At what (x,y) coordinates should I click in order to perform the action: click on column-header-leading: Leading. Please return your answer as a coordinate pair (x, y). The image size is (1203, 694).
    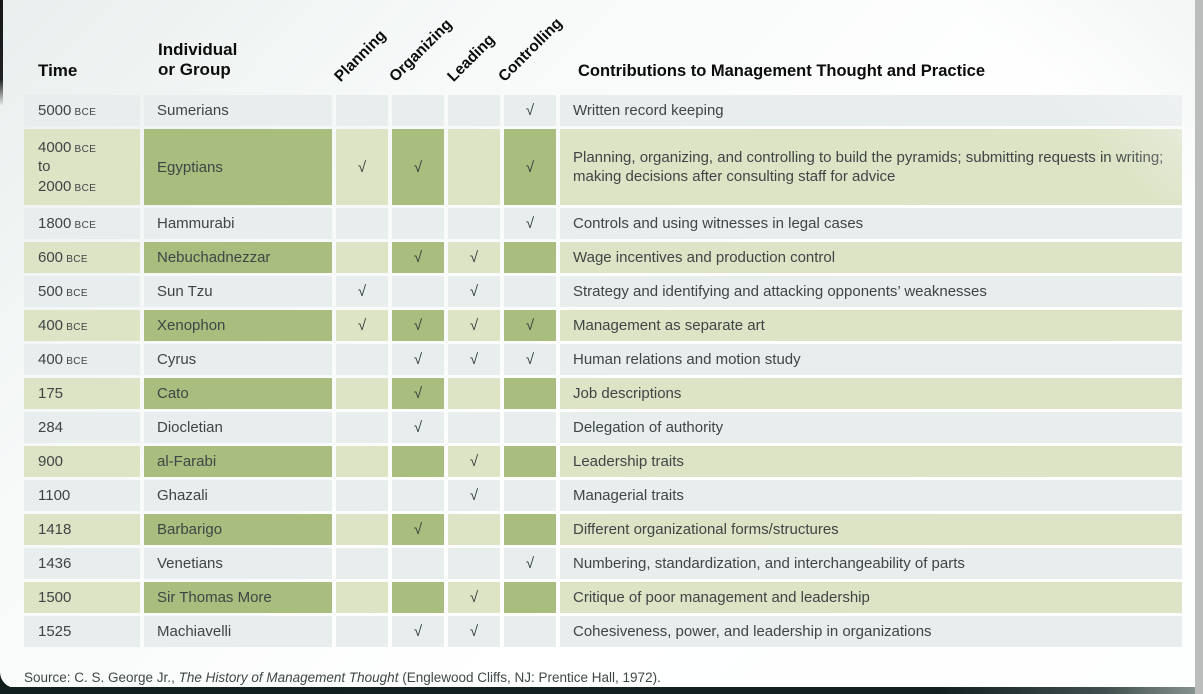
    Looking at the image, I should click on (471, 58).